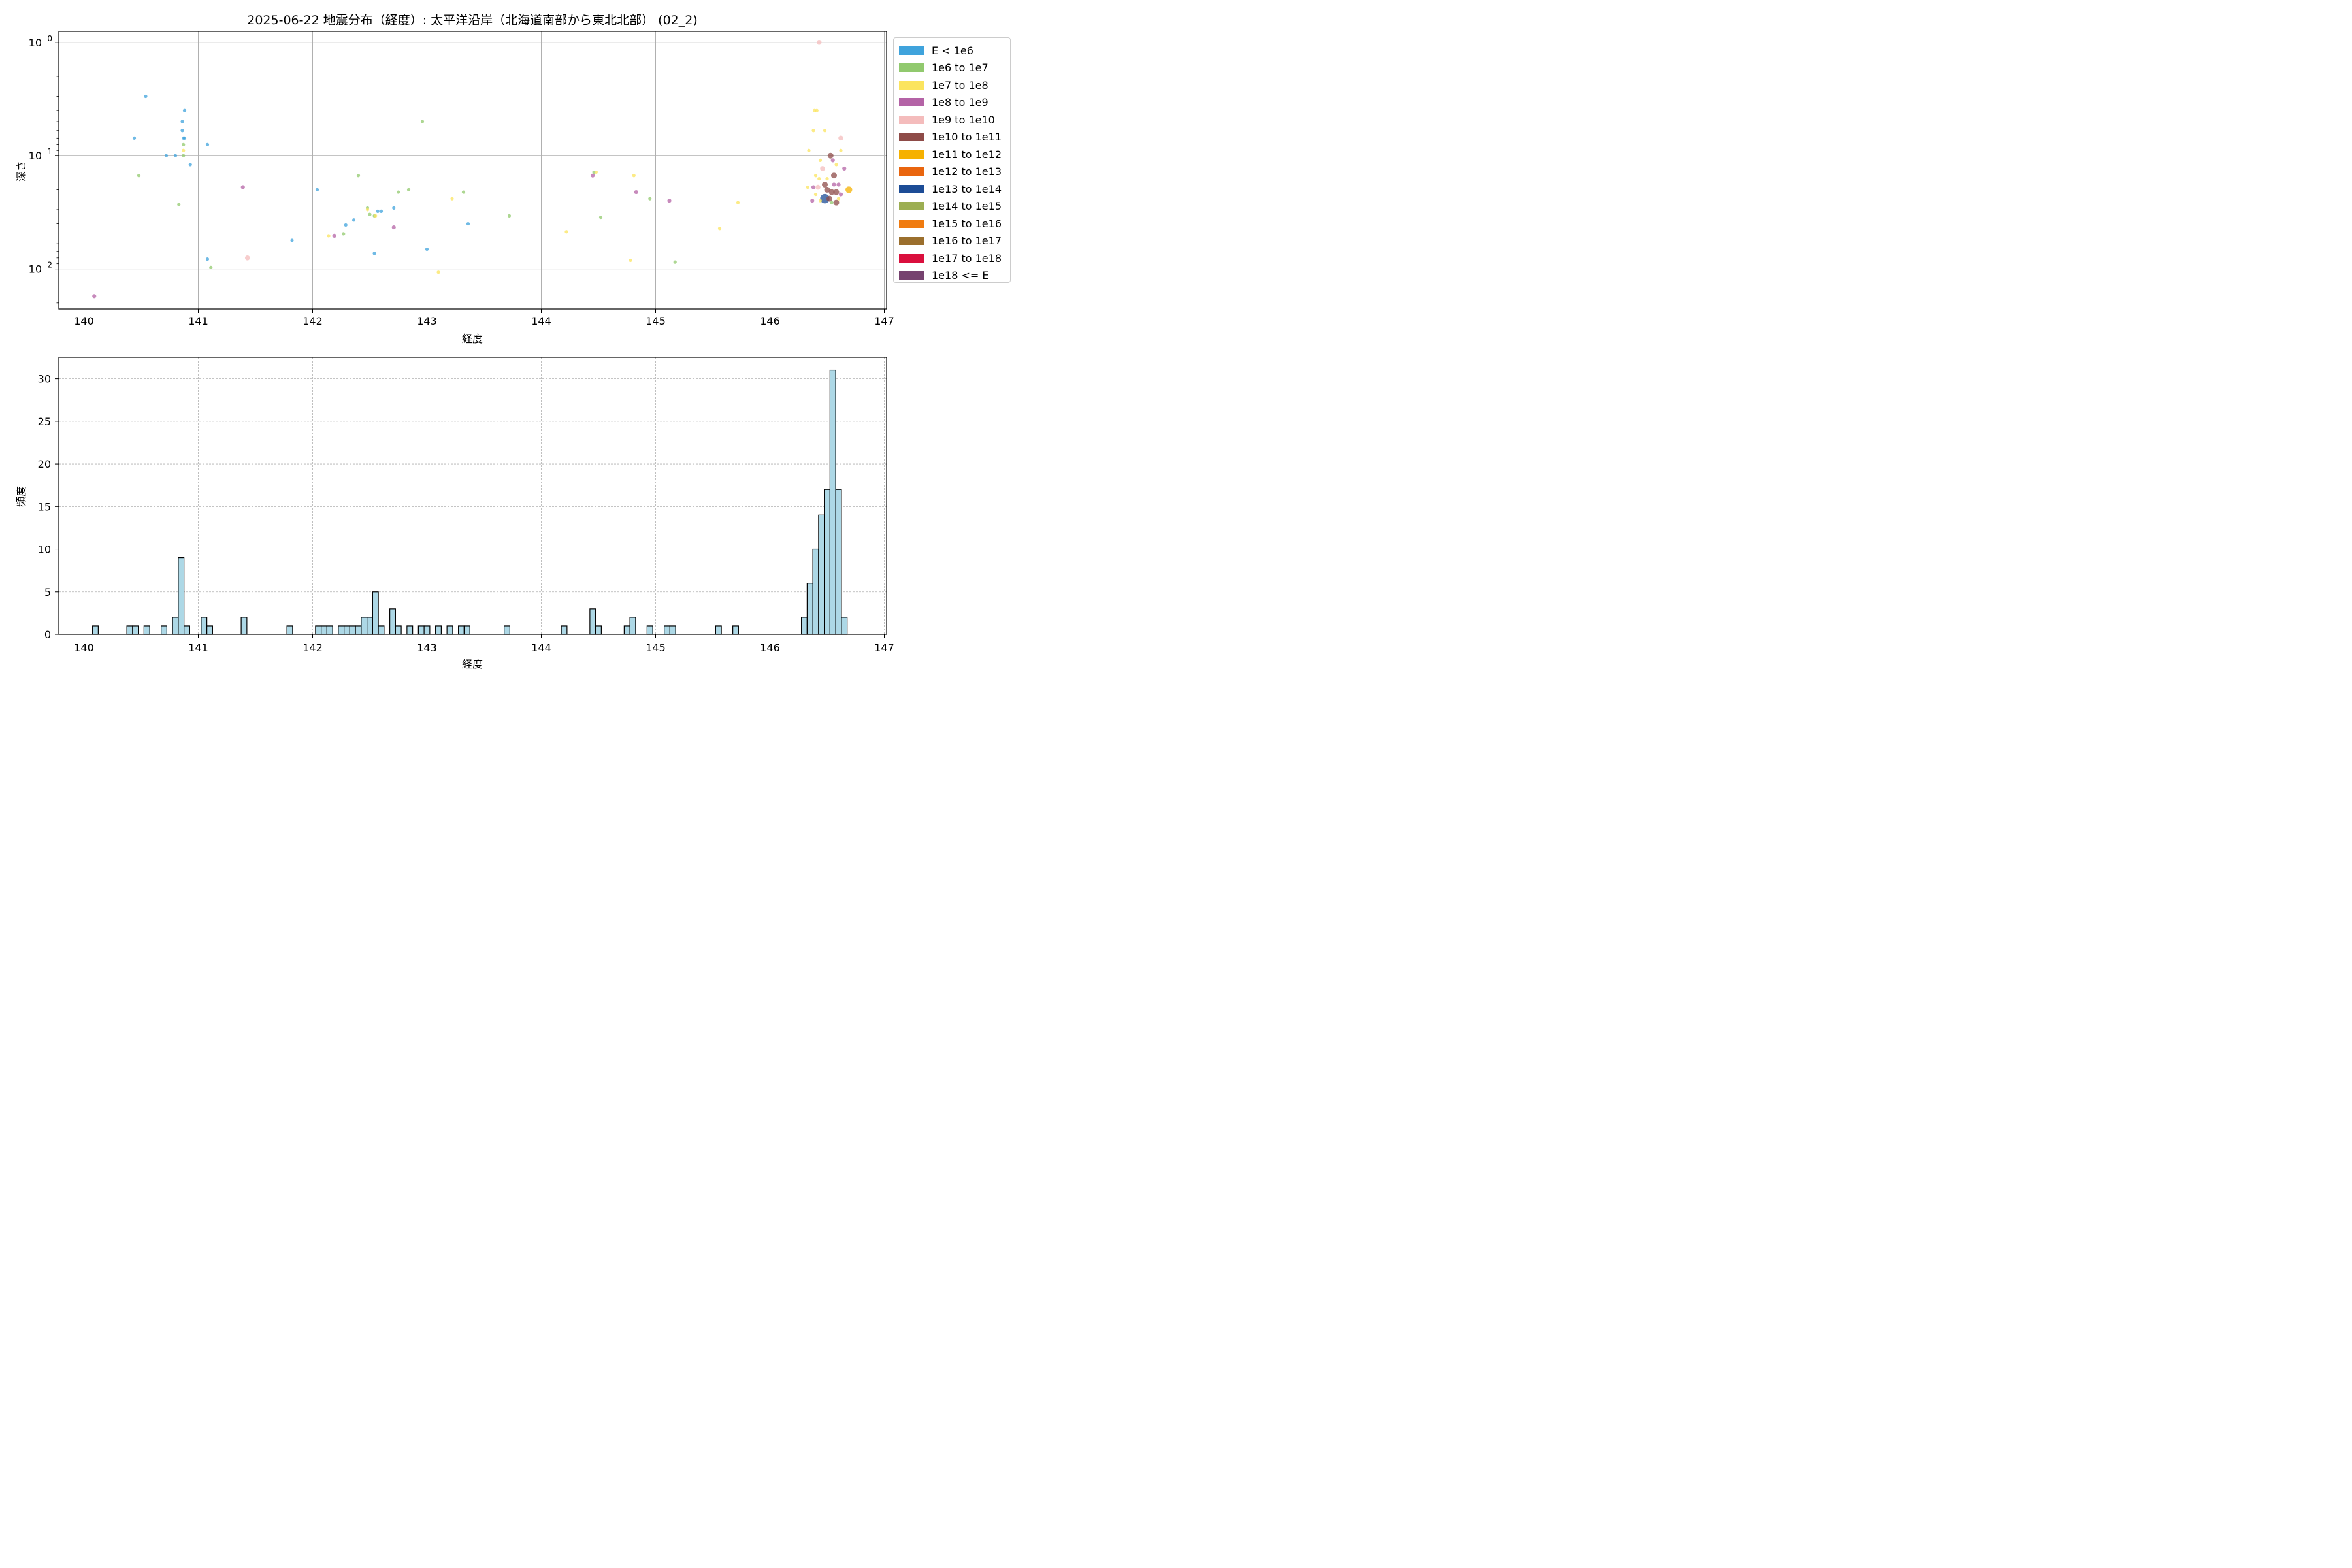  Describe the element at coordinates (655, 321) in the screenshot. I see `scatter-x-tick-label: 145` at that location.